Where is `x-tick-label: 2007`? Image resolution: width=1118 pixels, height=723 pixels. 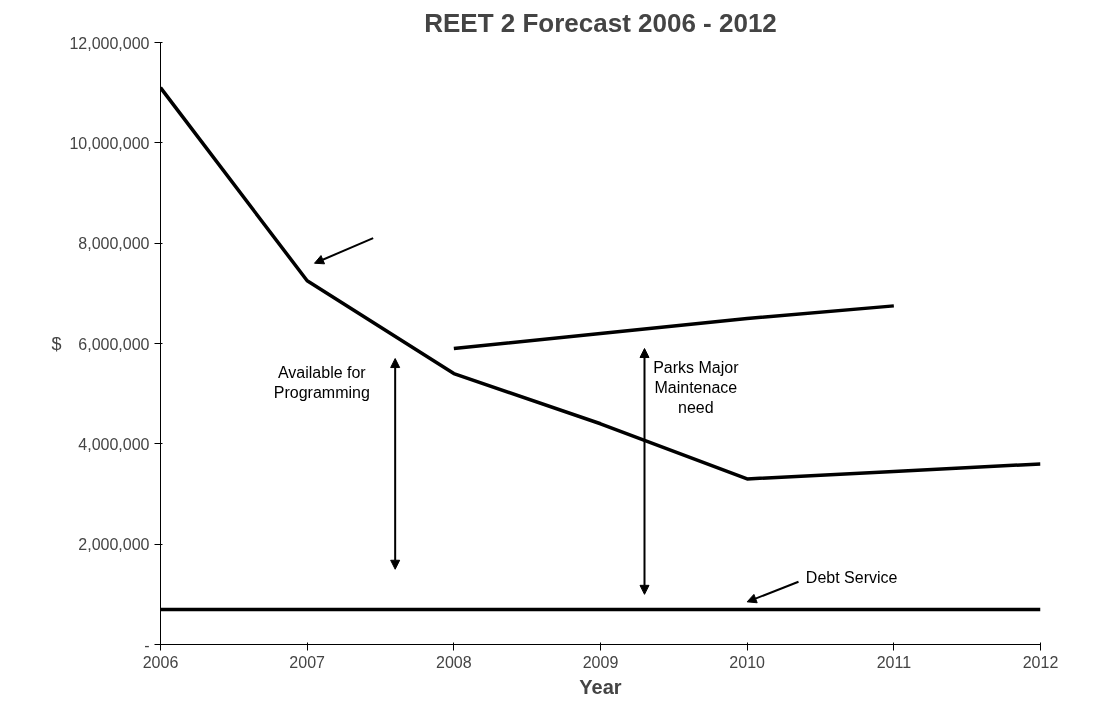 x-tick-label: 2007 is located at coordinates (307, 662).